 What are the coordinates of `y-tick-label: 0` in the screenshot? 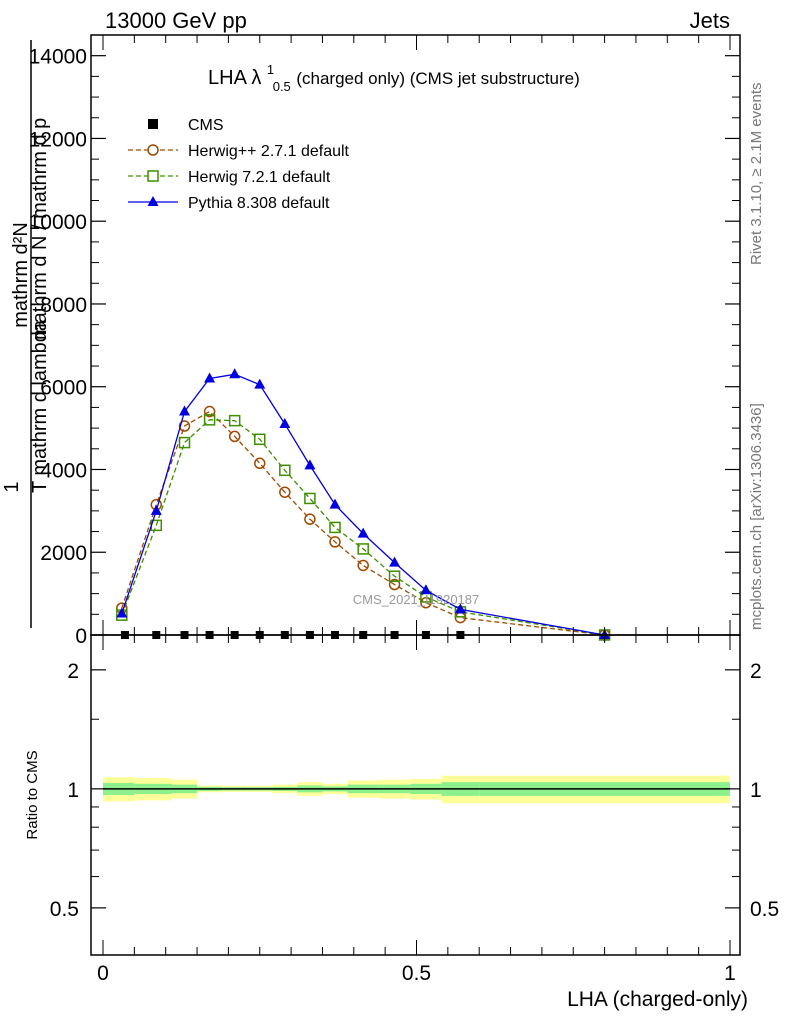 It's located at (81, 636).